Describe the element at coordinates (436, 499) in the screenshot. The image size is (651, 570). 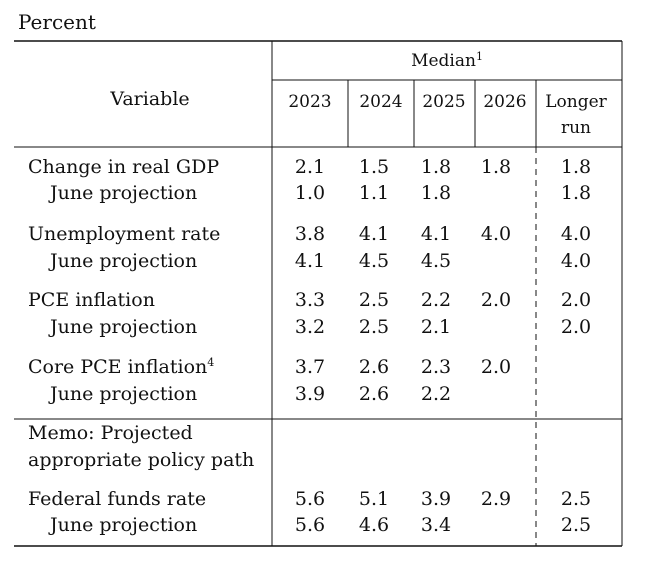
I see `cell-2025: 3.9` at that location.